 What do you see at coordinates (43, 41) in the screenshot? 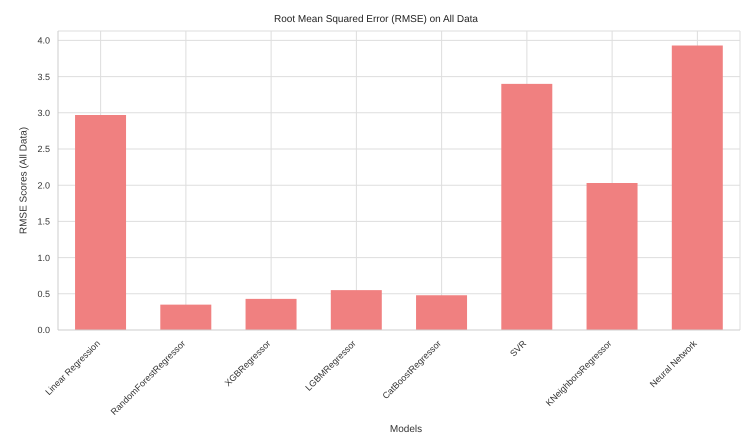
I see `y-tick-label: 4.0` at bounding box center [43, 41].